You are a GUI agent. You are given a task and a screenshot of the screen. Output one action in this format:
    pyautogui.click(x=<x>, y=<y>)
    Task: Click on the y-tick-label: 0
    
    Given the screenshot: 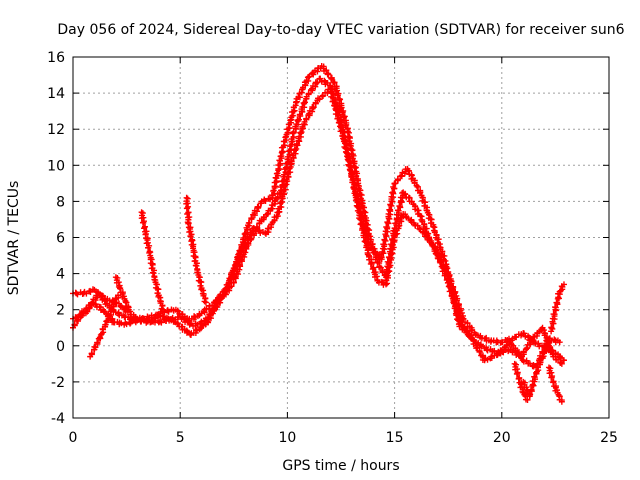 What is the action you would take?
    pyautogui.click(x=60, y=347)
    